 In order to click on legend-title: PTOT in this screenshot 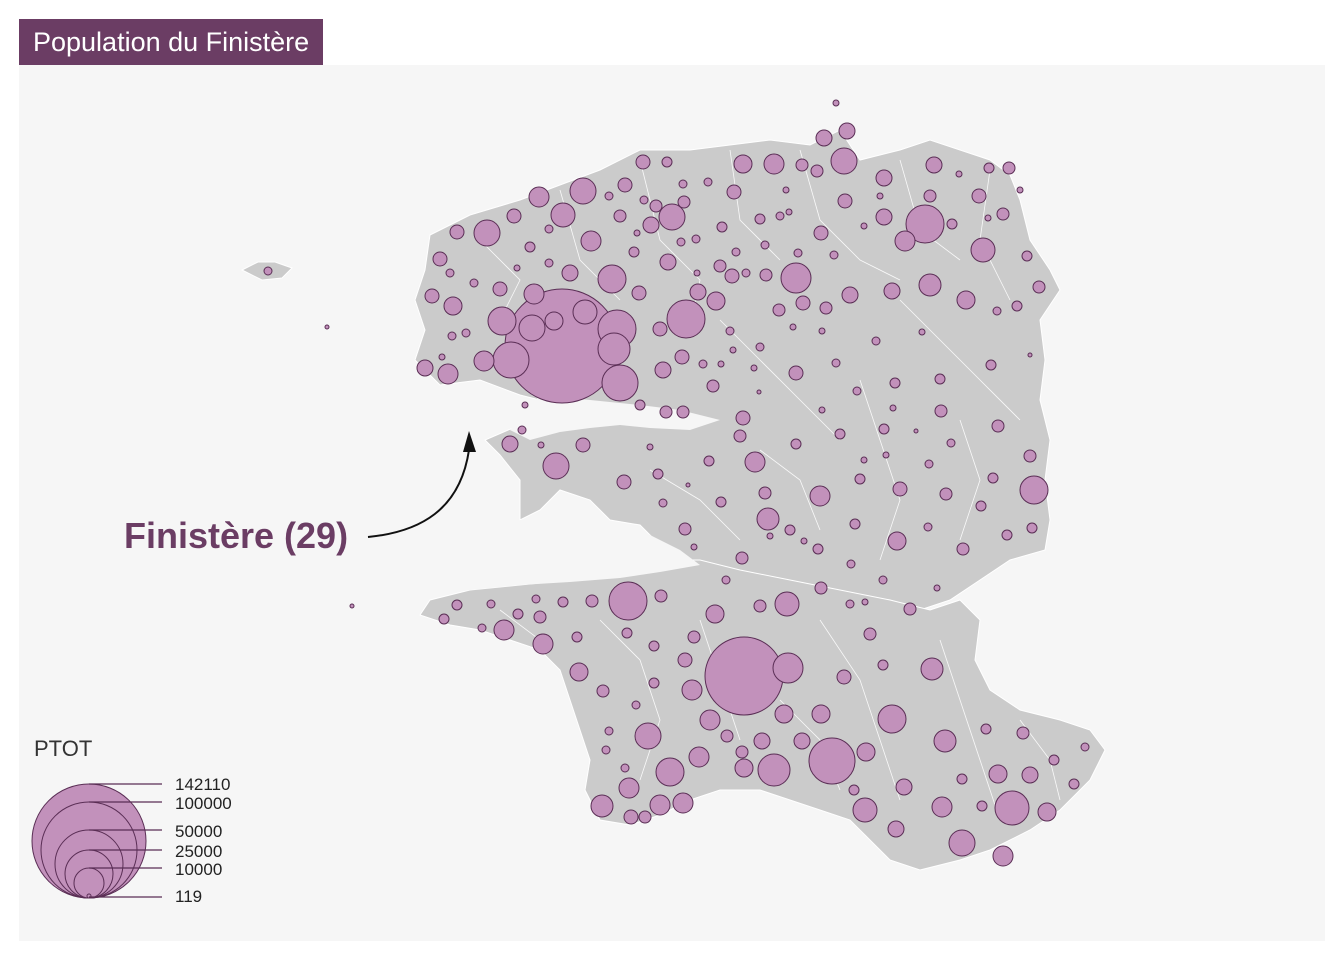, I will do `click(63, 749)`.